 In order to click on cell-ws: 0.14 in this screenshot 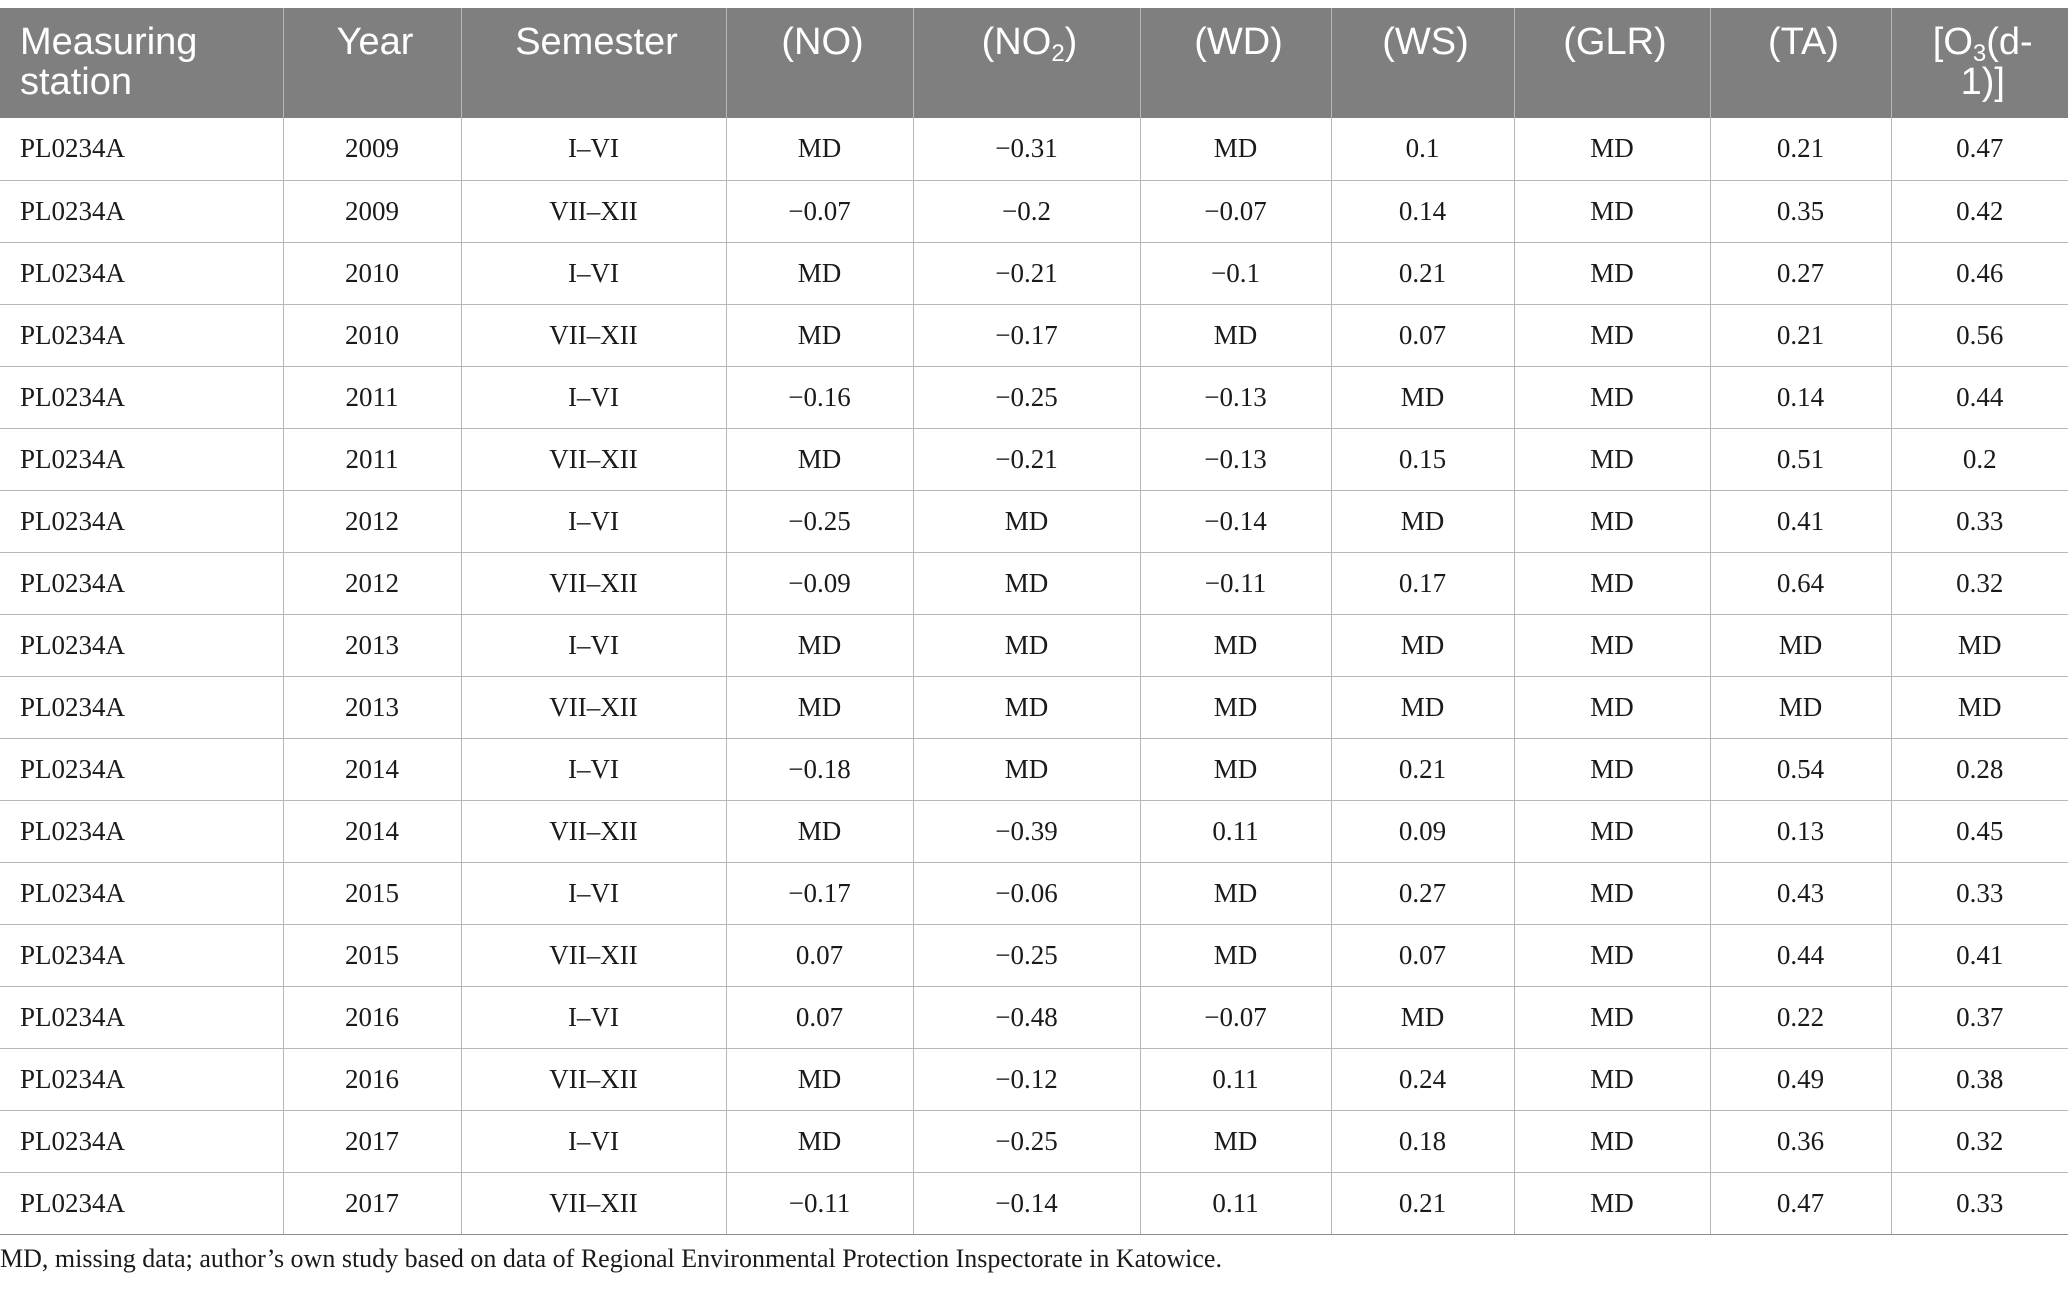, I will do `click(1422, 211)`.